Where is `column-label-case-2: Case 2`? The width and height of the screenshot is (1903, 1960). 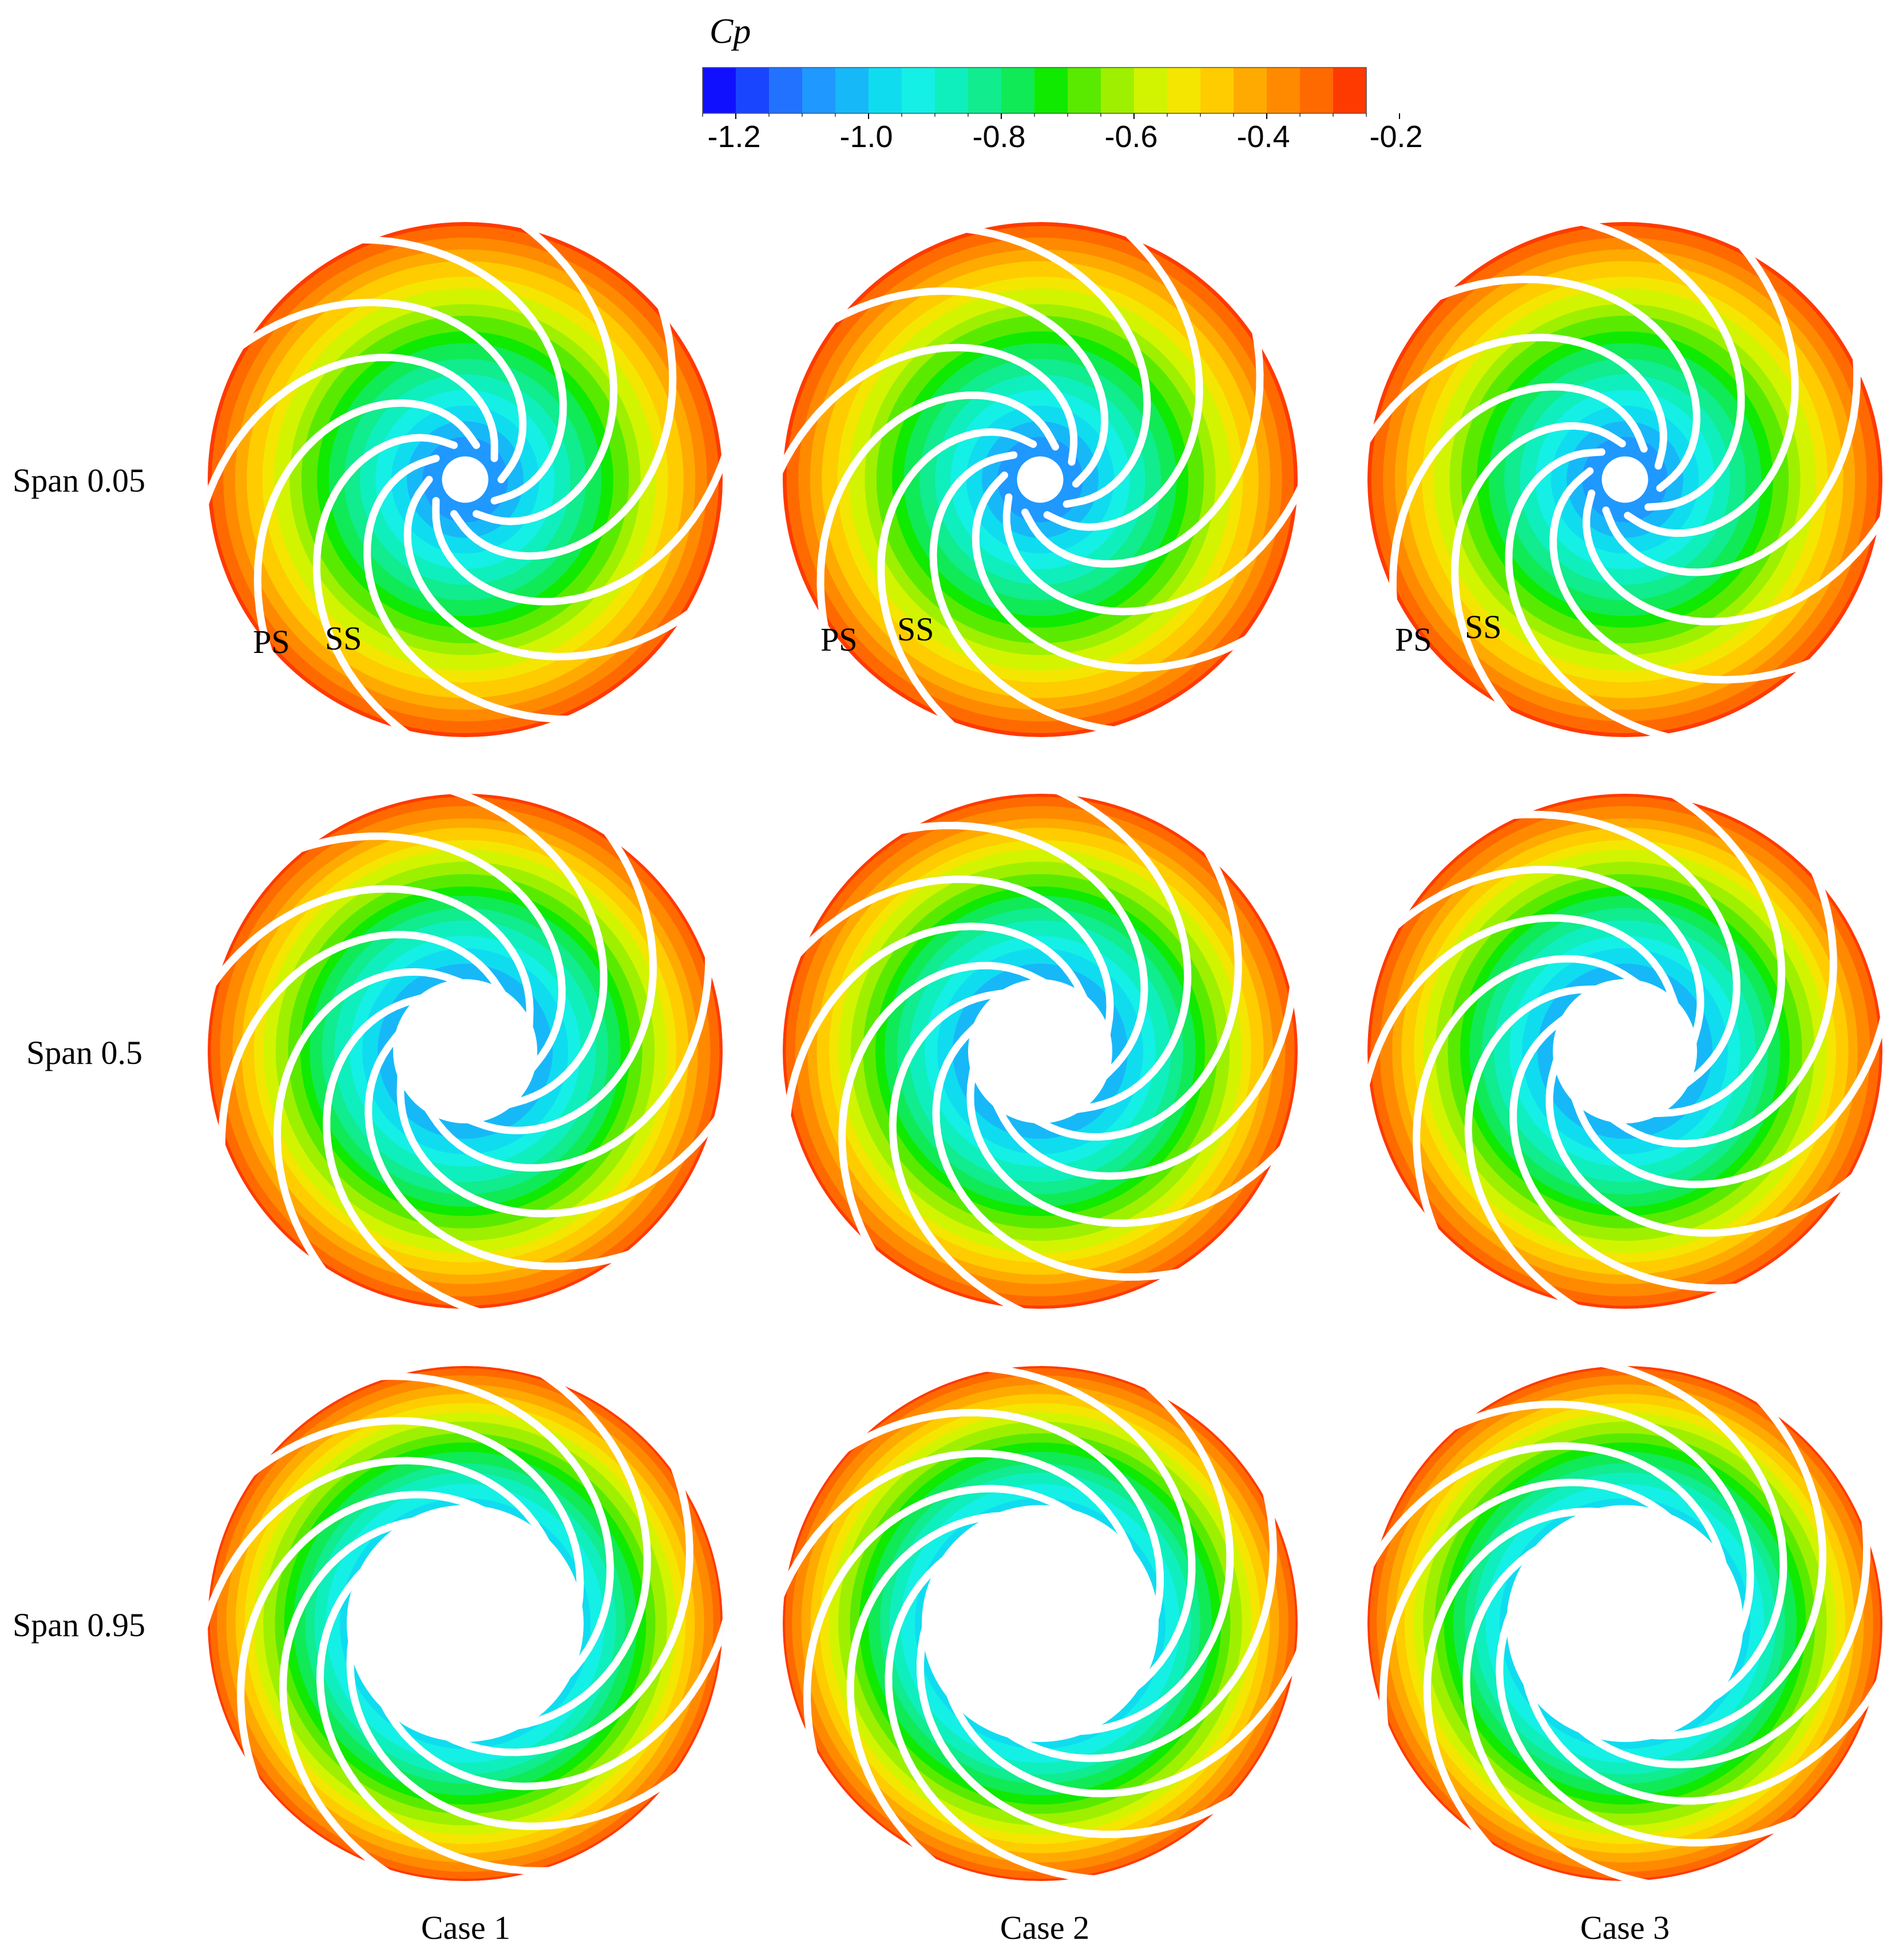 column-label-case-2: Case 2 is located at coordinates (1045, 1927).